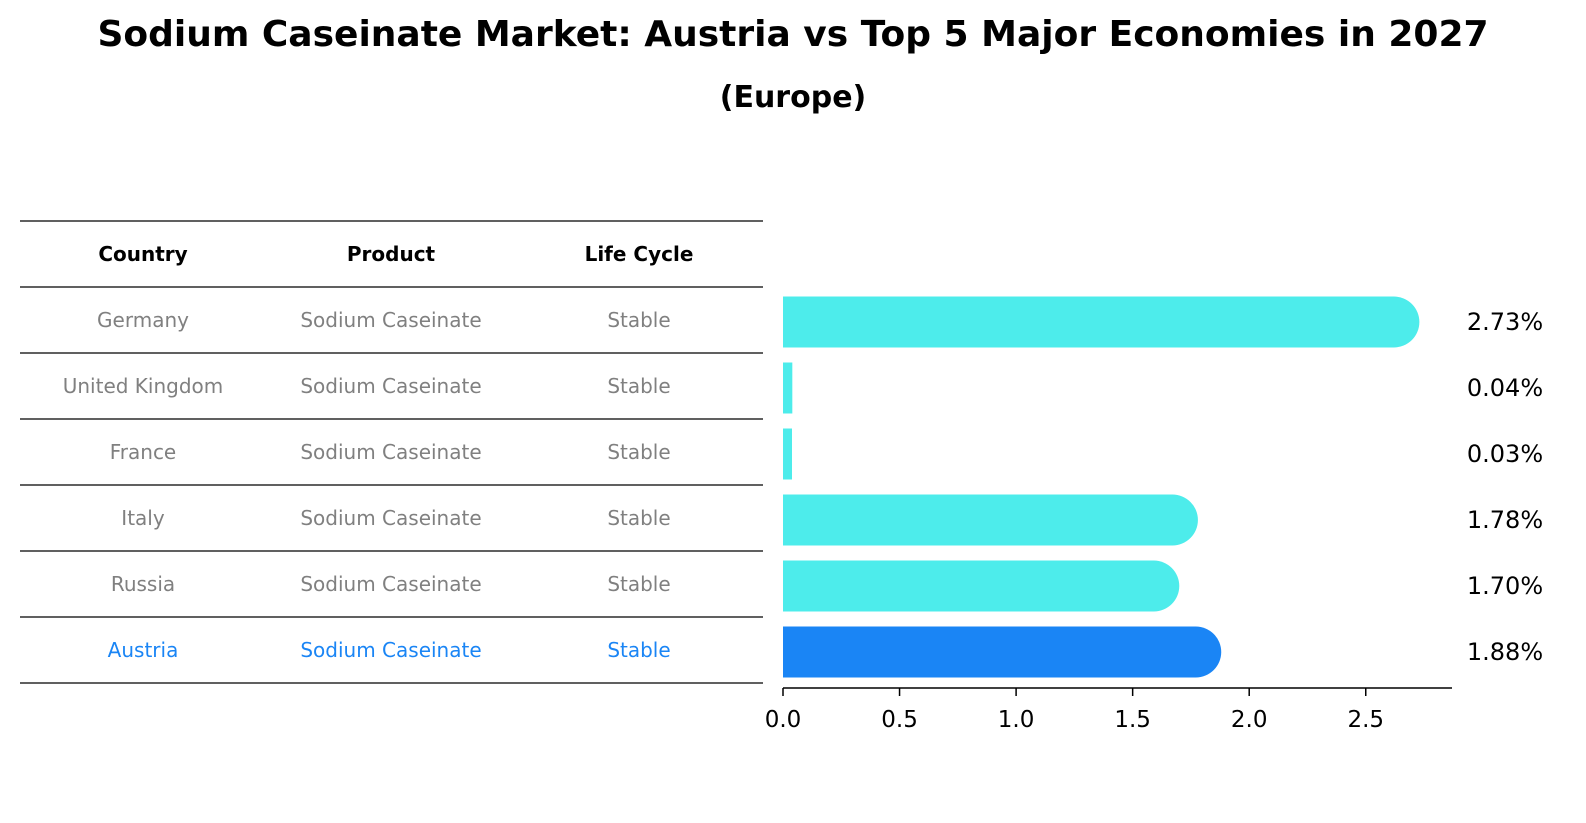  Describe the element at coordinates (143, 584) in the screenshot. I see `table-cell-country: Russia` at that location.